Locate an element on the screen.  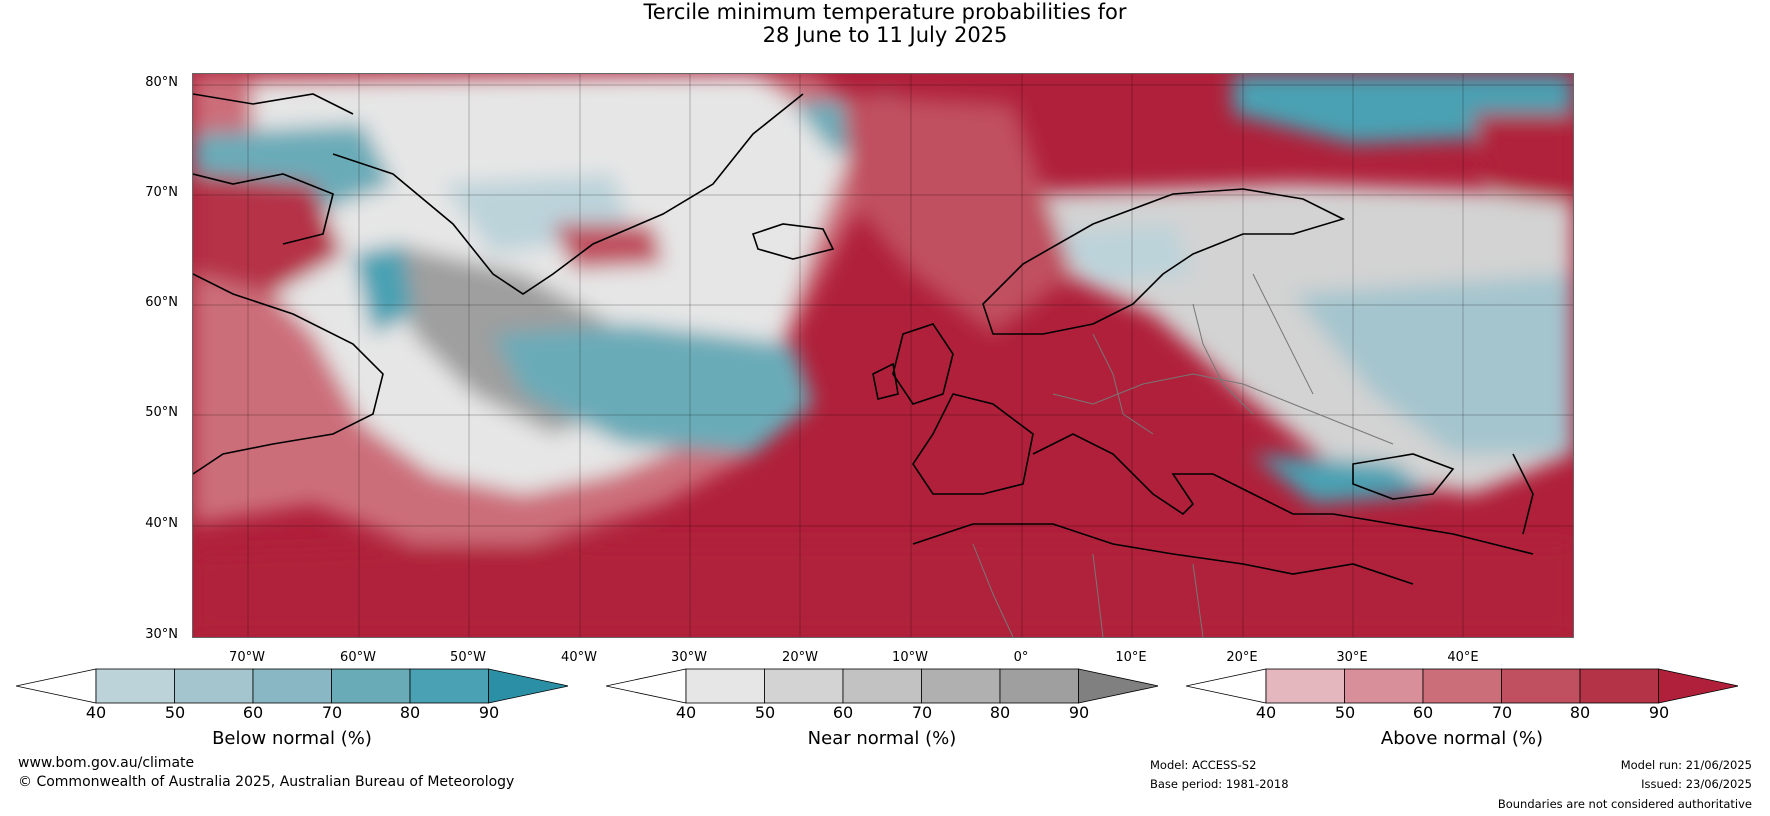
cb-near-tick-70: 70 is located at coordinates (922, 712).